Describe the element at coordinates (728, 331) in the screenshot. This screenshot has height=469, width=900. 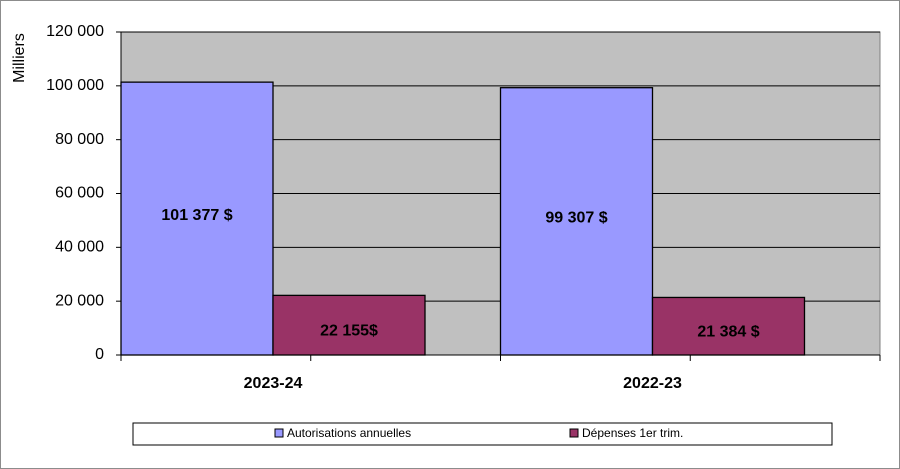
I see `data-label: 21 384 $` at that location.